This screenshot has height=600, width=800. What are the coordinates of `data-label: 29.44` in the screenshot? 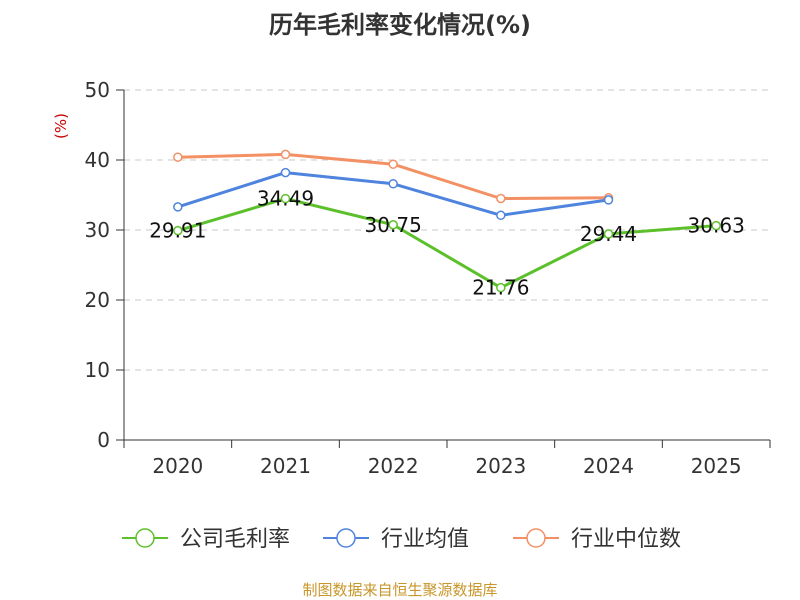 It's located at (608, 234).